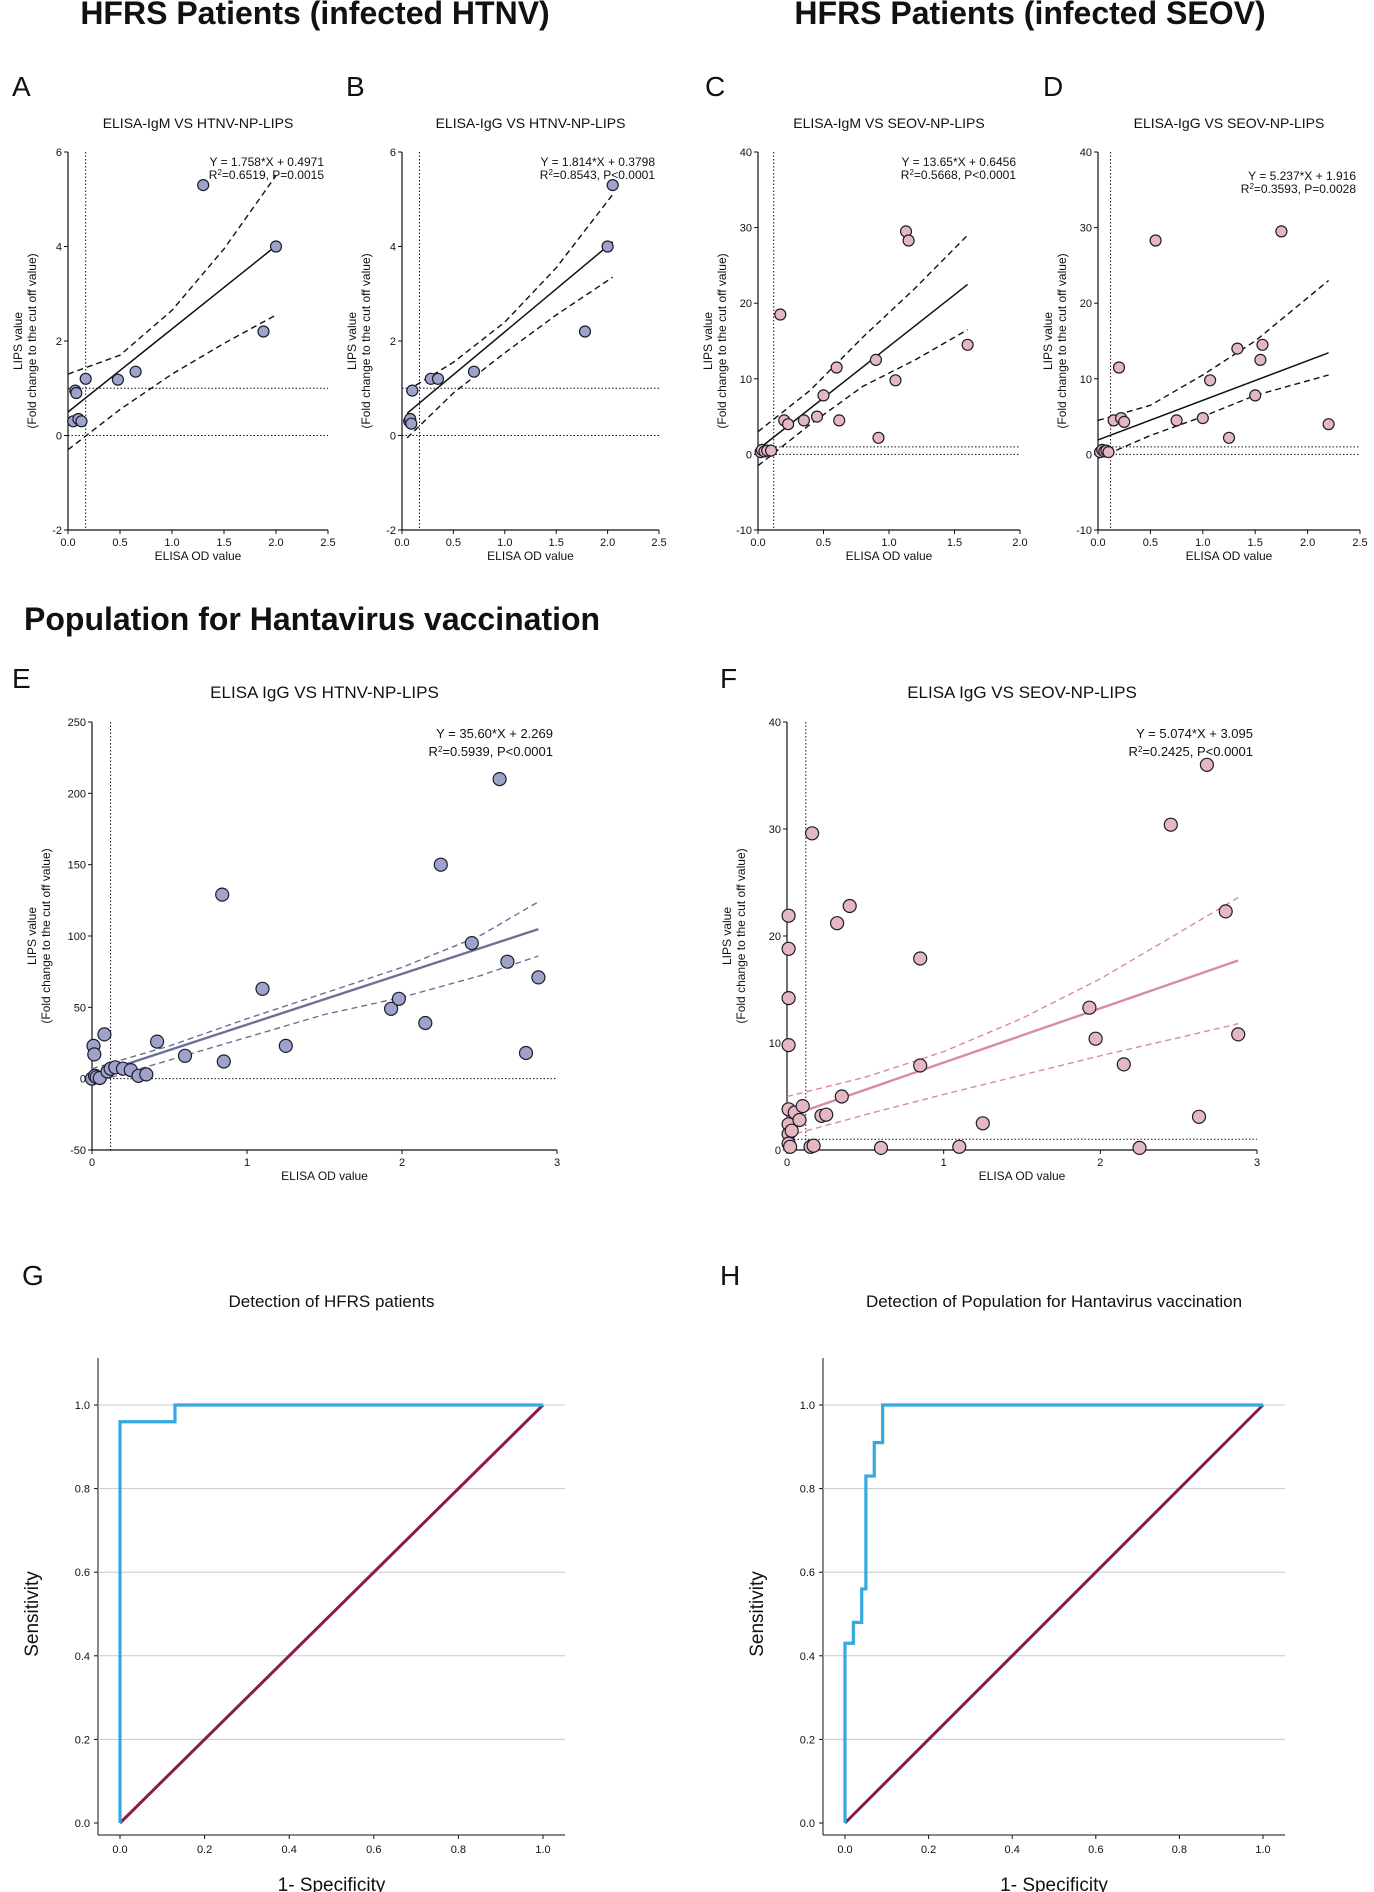  What do you see at coordinates (775, 1044) in the screenshot?
I see `y-tick-label: 10` at bounding box center [775, 1044].